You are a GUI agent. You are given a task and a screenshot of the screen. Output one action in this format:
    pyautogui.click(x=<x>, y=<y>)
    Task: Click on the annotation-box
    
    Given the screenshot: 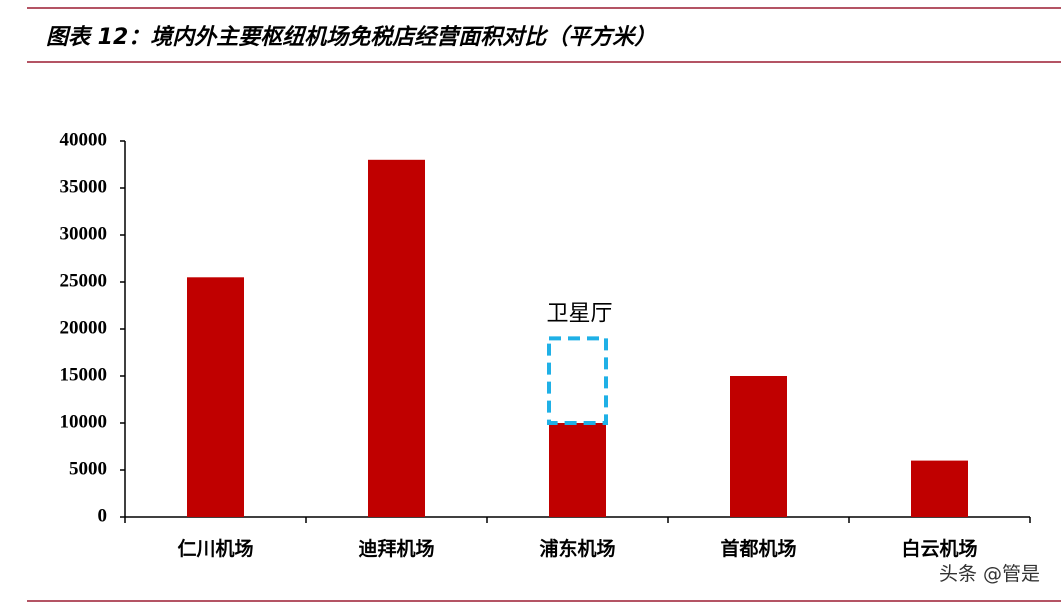 What is the action you would take?
    pyautogui.click(x=577, y=380)
    